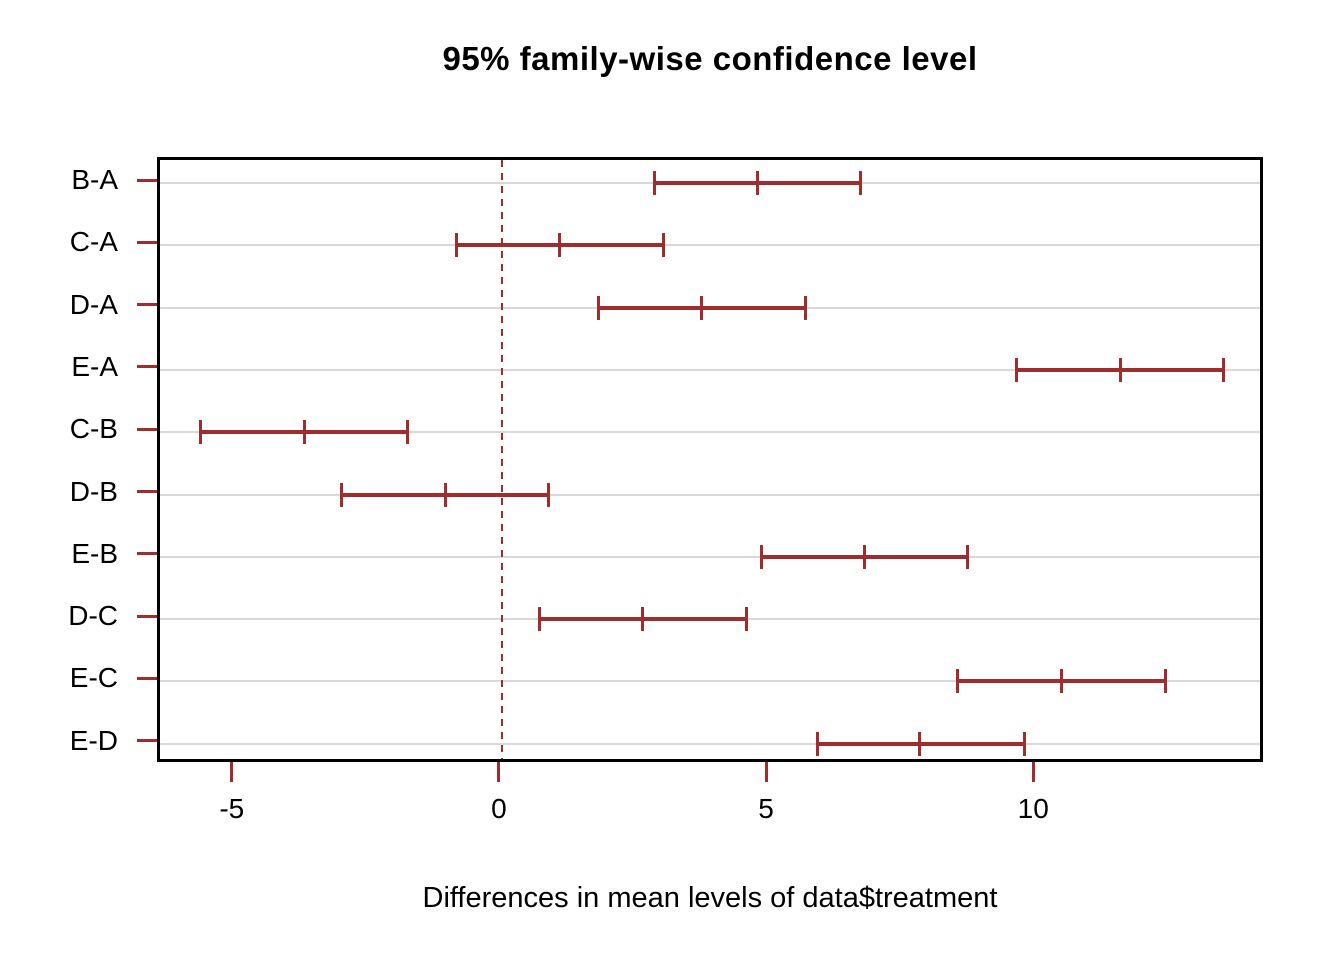  What do you see at coordinates (710, 58) in the screenshot?
I see `chart-title: 95% family-wise confidence level` at bounding box center [710, 58].